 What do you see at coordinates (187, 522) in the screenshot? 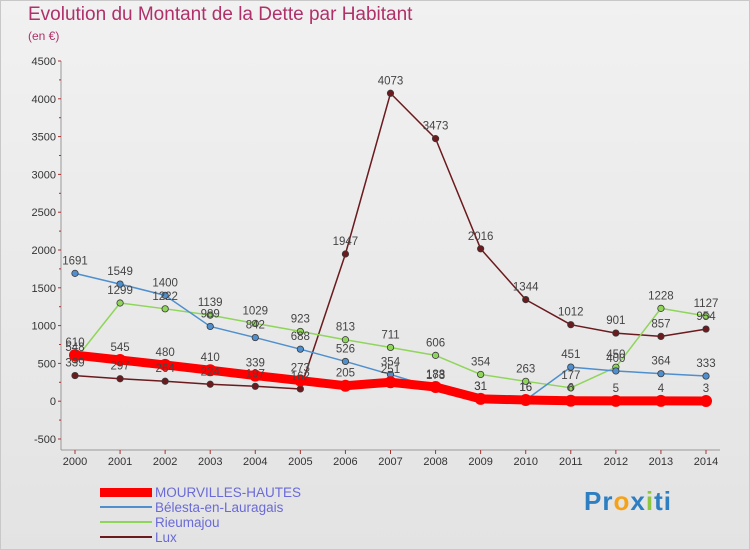
I see `legend-label-rieumajou: Rieumajou` at bounding box center [187, 522].